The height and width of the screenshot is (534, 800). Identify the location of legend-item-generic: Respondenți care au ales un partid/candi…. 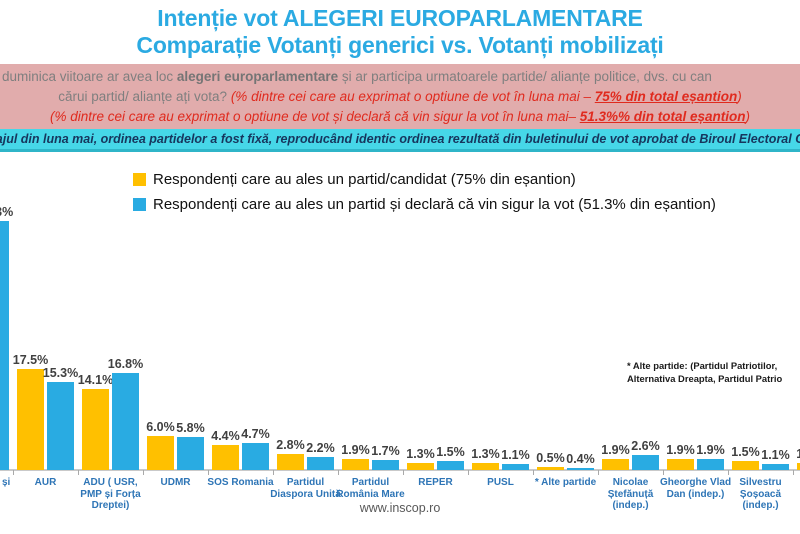
(424, 179).